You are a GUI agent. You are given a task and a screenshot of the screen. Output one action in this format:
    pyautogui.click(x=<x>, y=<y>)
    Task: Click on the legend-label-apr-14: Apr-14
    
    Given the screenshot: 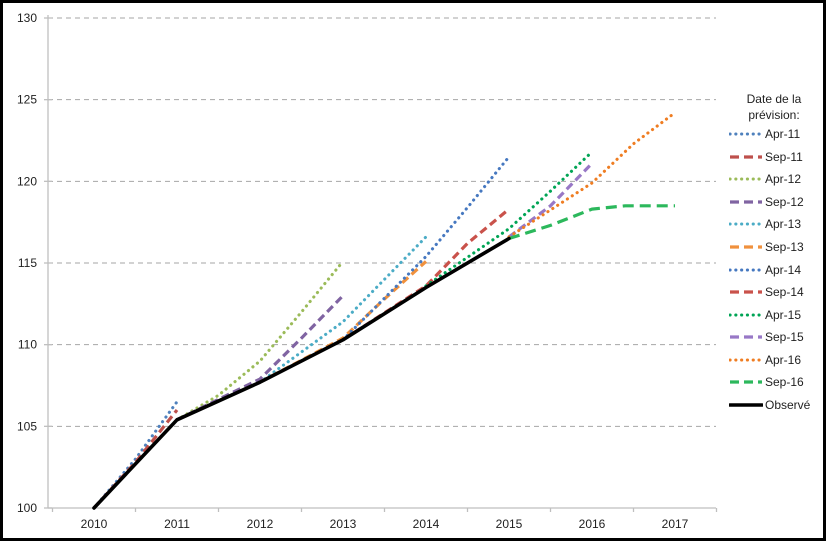 What is the action you would take?
    pyautogui.click(x=783, y=269)
    